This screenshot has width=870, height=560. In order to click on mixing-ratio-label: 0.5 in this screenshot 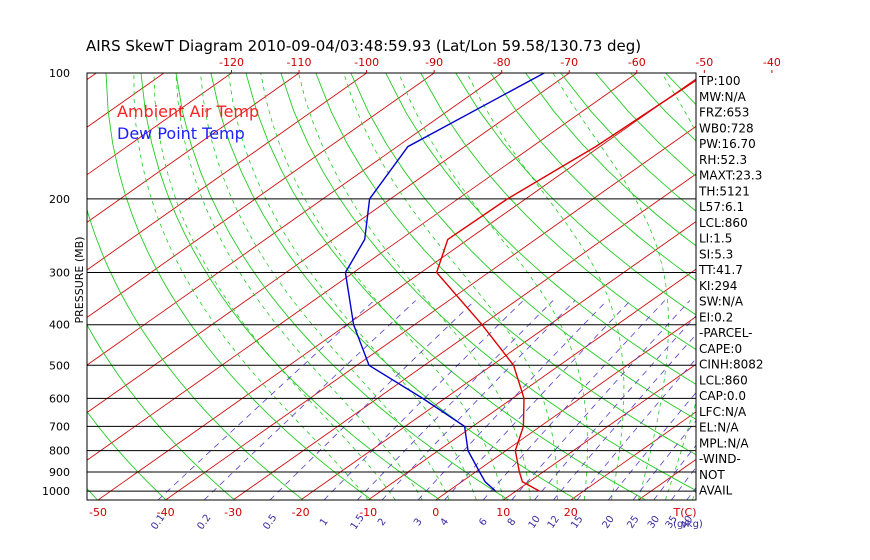, I will do `click(270, 522)`.